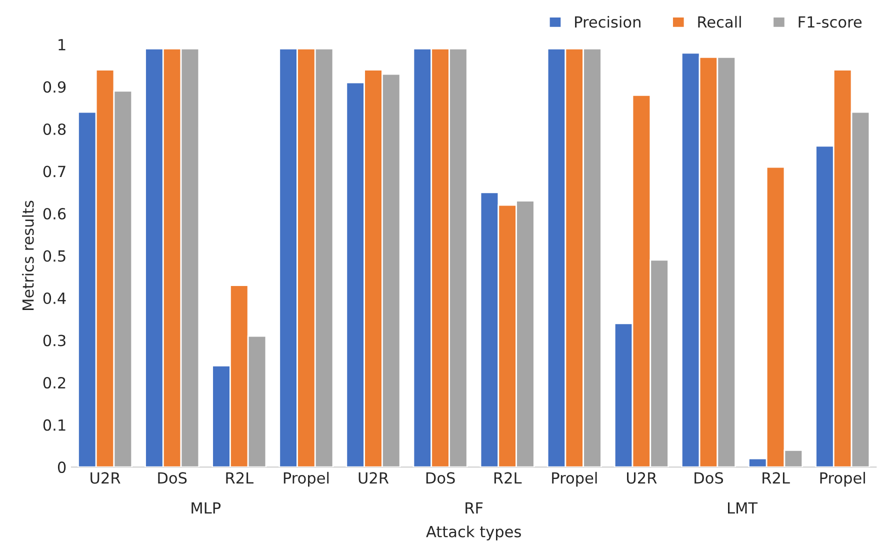 This screenshot has height=556, width=894. I want to click on y-tick-label: 0.9, so click(54, 87).